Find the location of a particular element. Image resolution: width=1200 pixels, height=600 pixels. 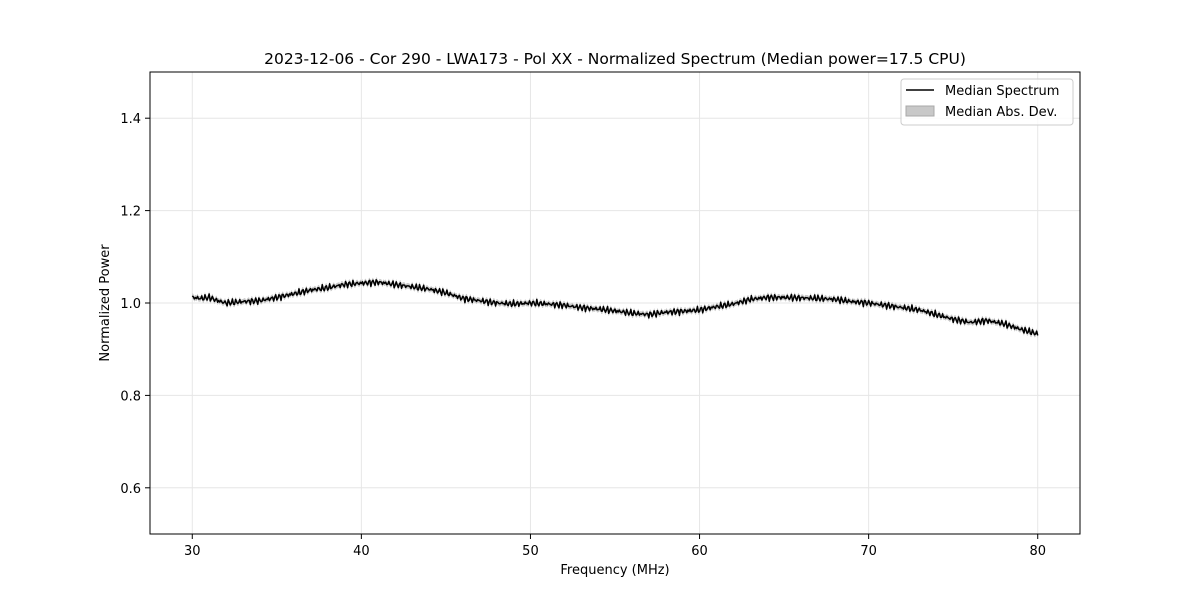

legend-label-median-abs-dev: Median Abs. Dev. is located at coordinates (1001, 112).